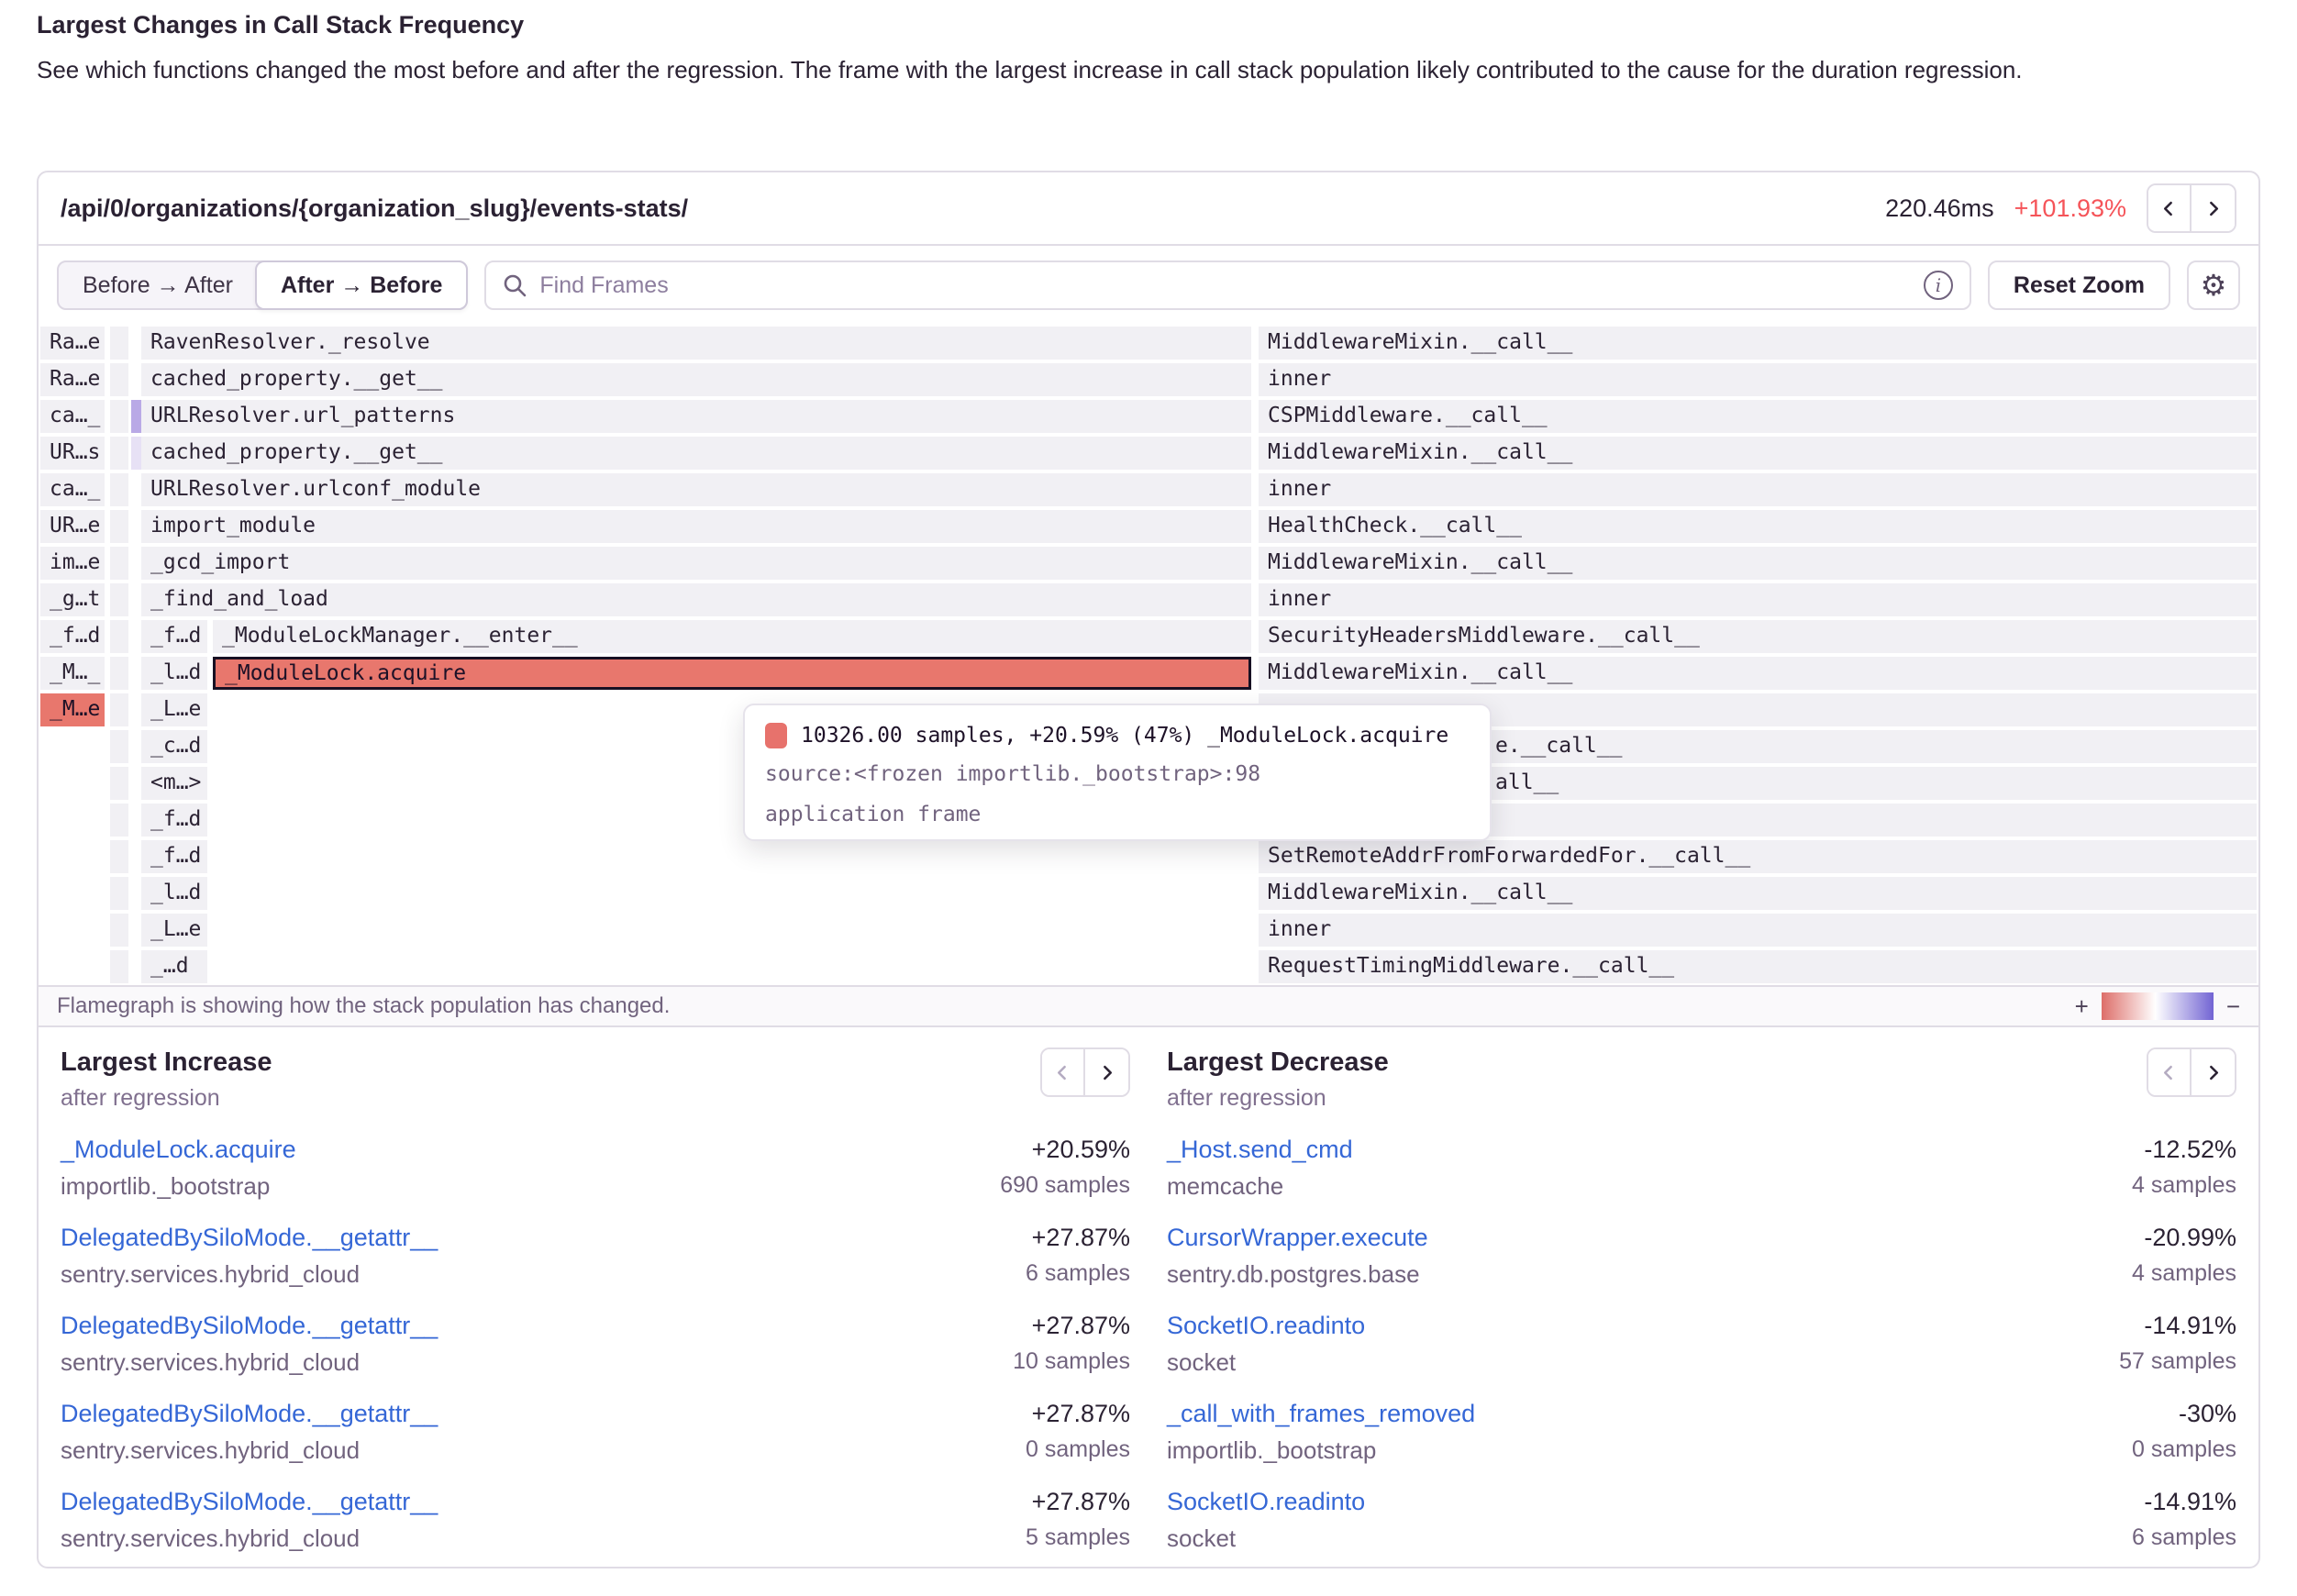 The image size is (2297, 1596). I want to click on info-icon: i, so click(1938, 285).